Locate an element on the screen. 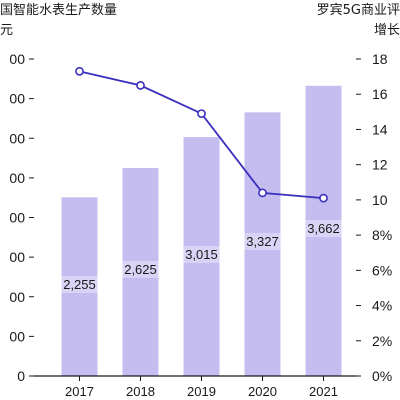 The image size is (400, 400). left-axis-unit: 元 is located at coordinates (6, 30).